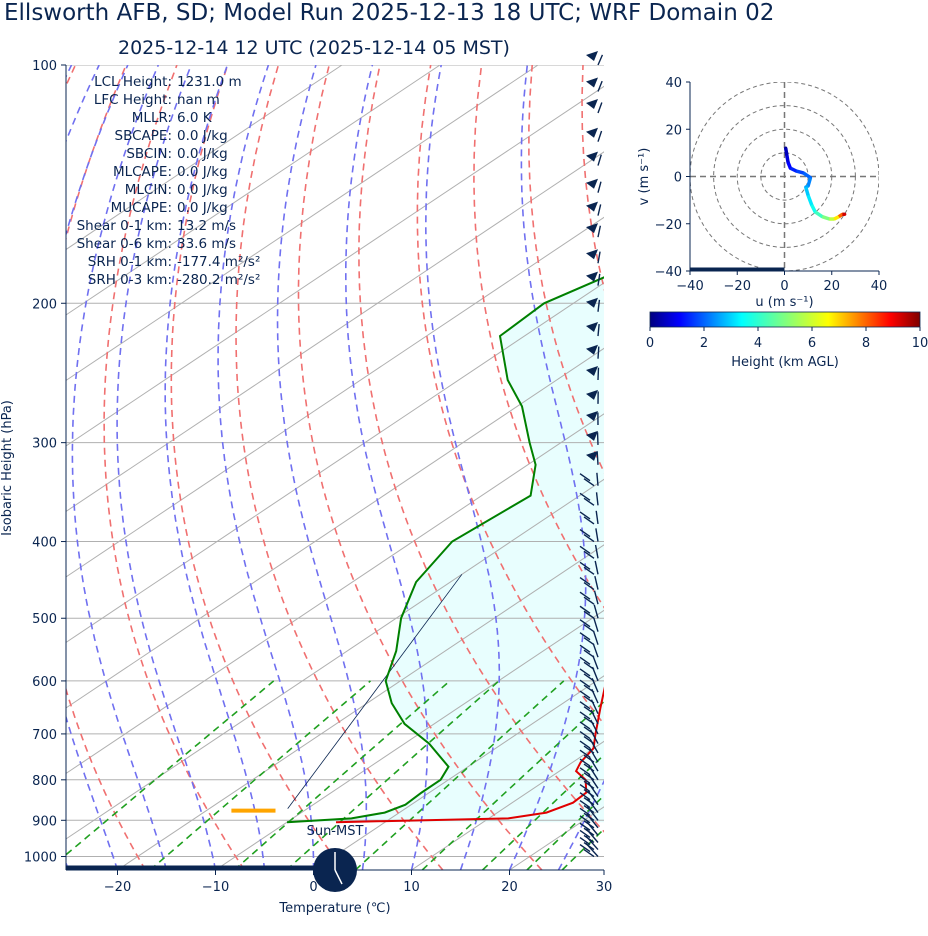 The height and width of the screenshot is (936, 928). I want to click on stat-label: SBCAPE:, so click(143, 136).